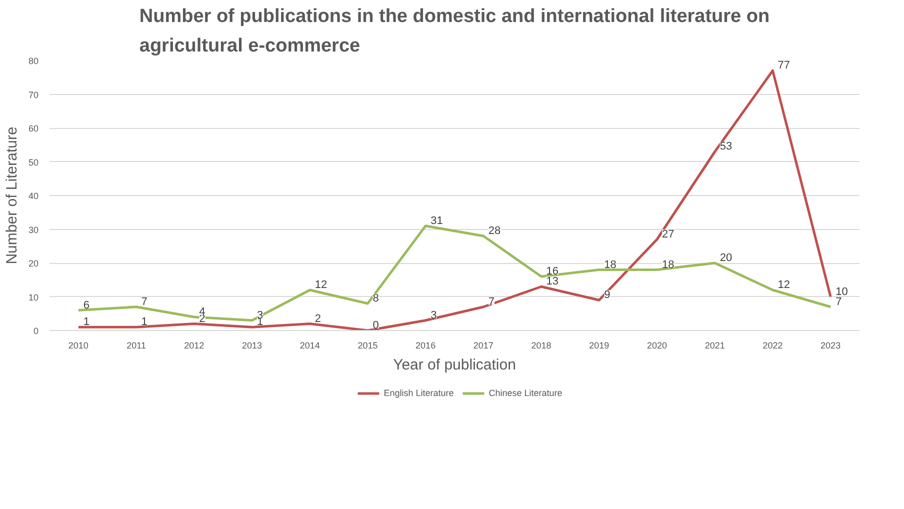  I want to click on x-tick-label: 2010, so click(78, 345).